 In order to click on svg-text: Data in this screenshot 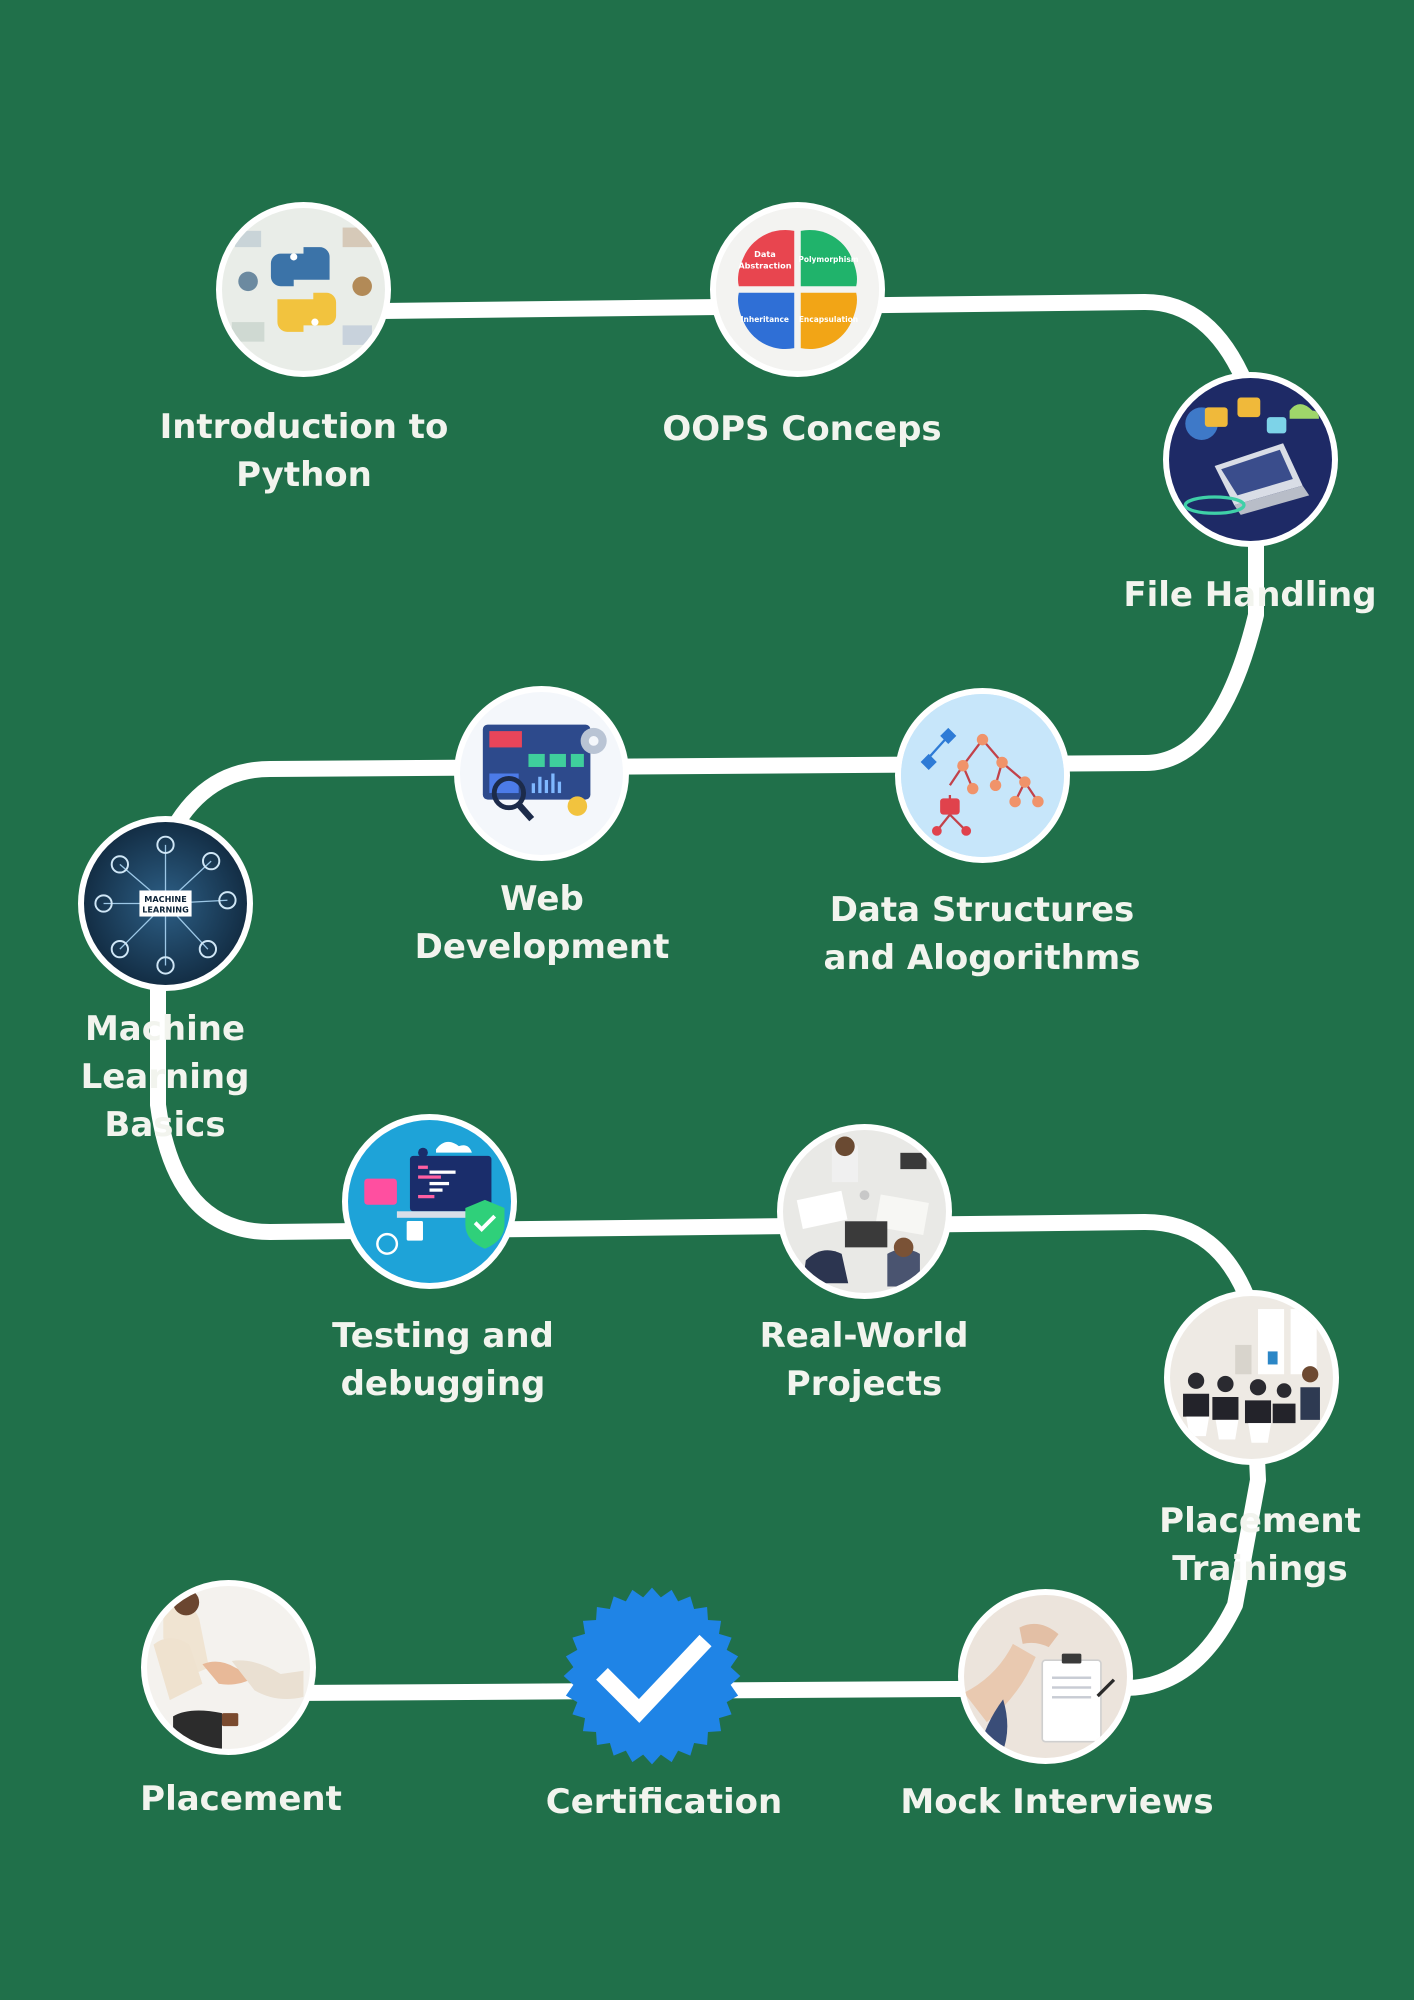, I will do `click(765, 254)`.